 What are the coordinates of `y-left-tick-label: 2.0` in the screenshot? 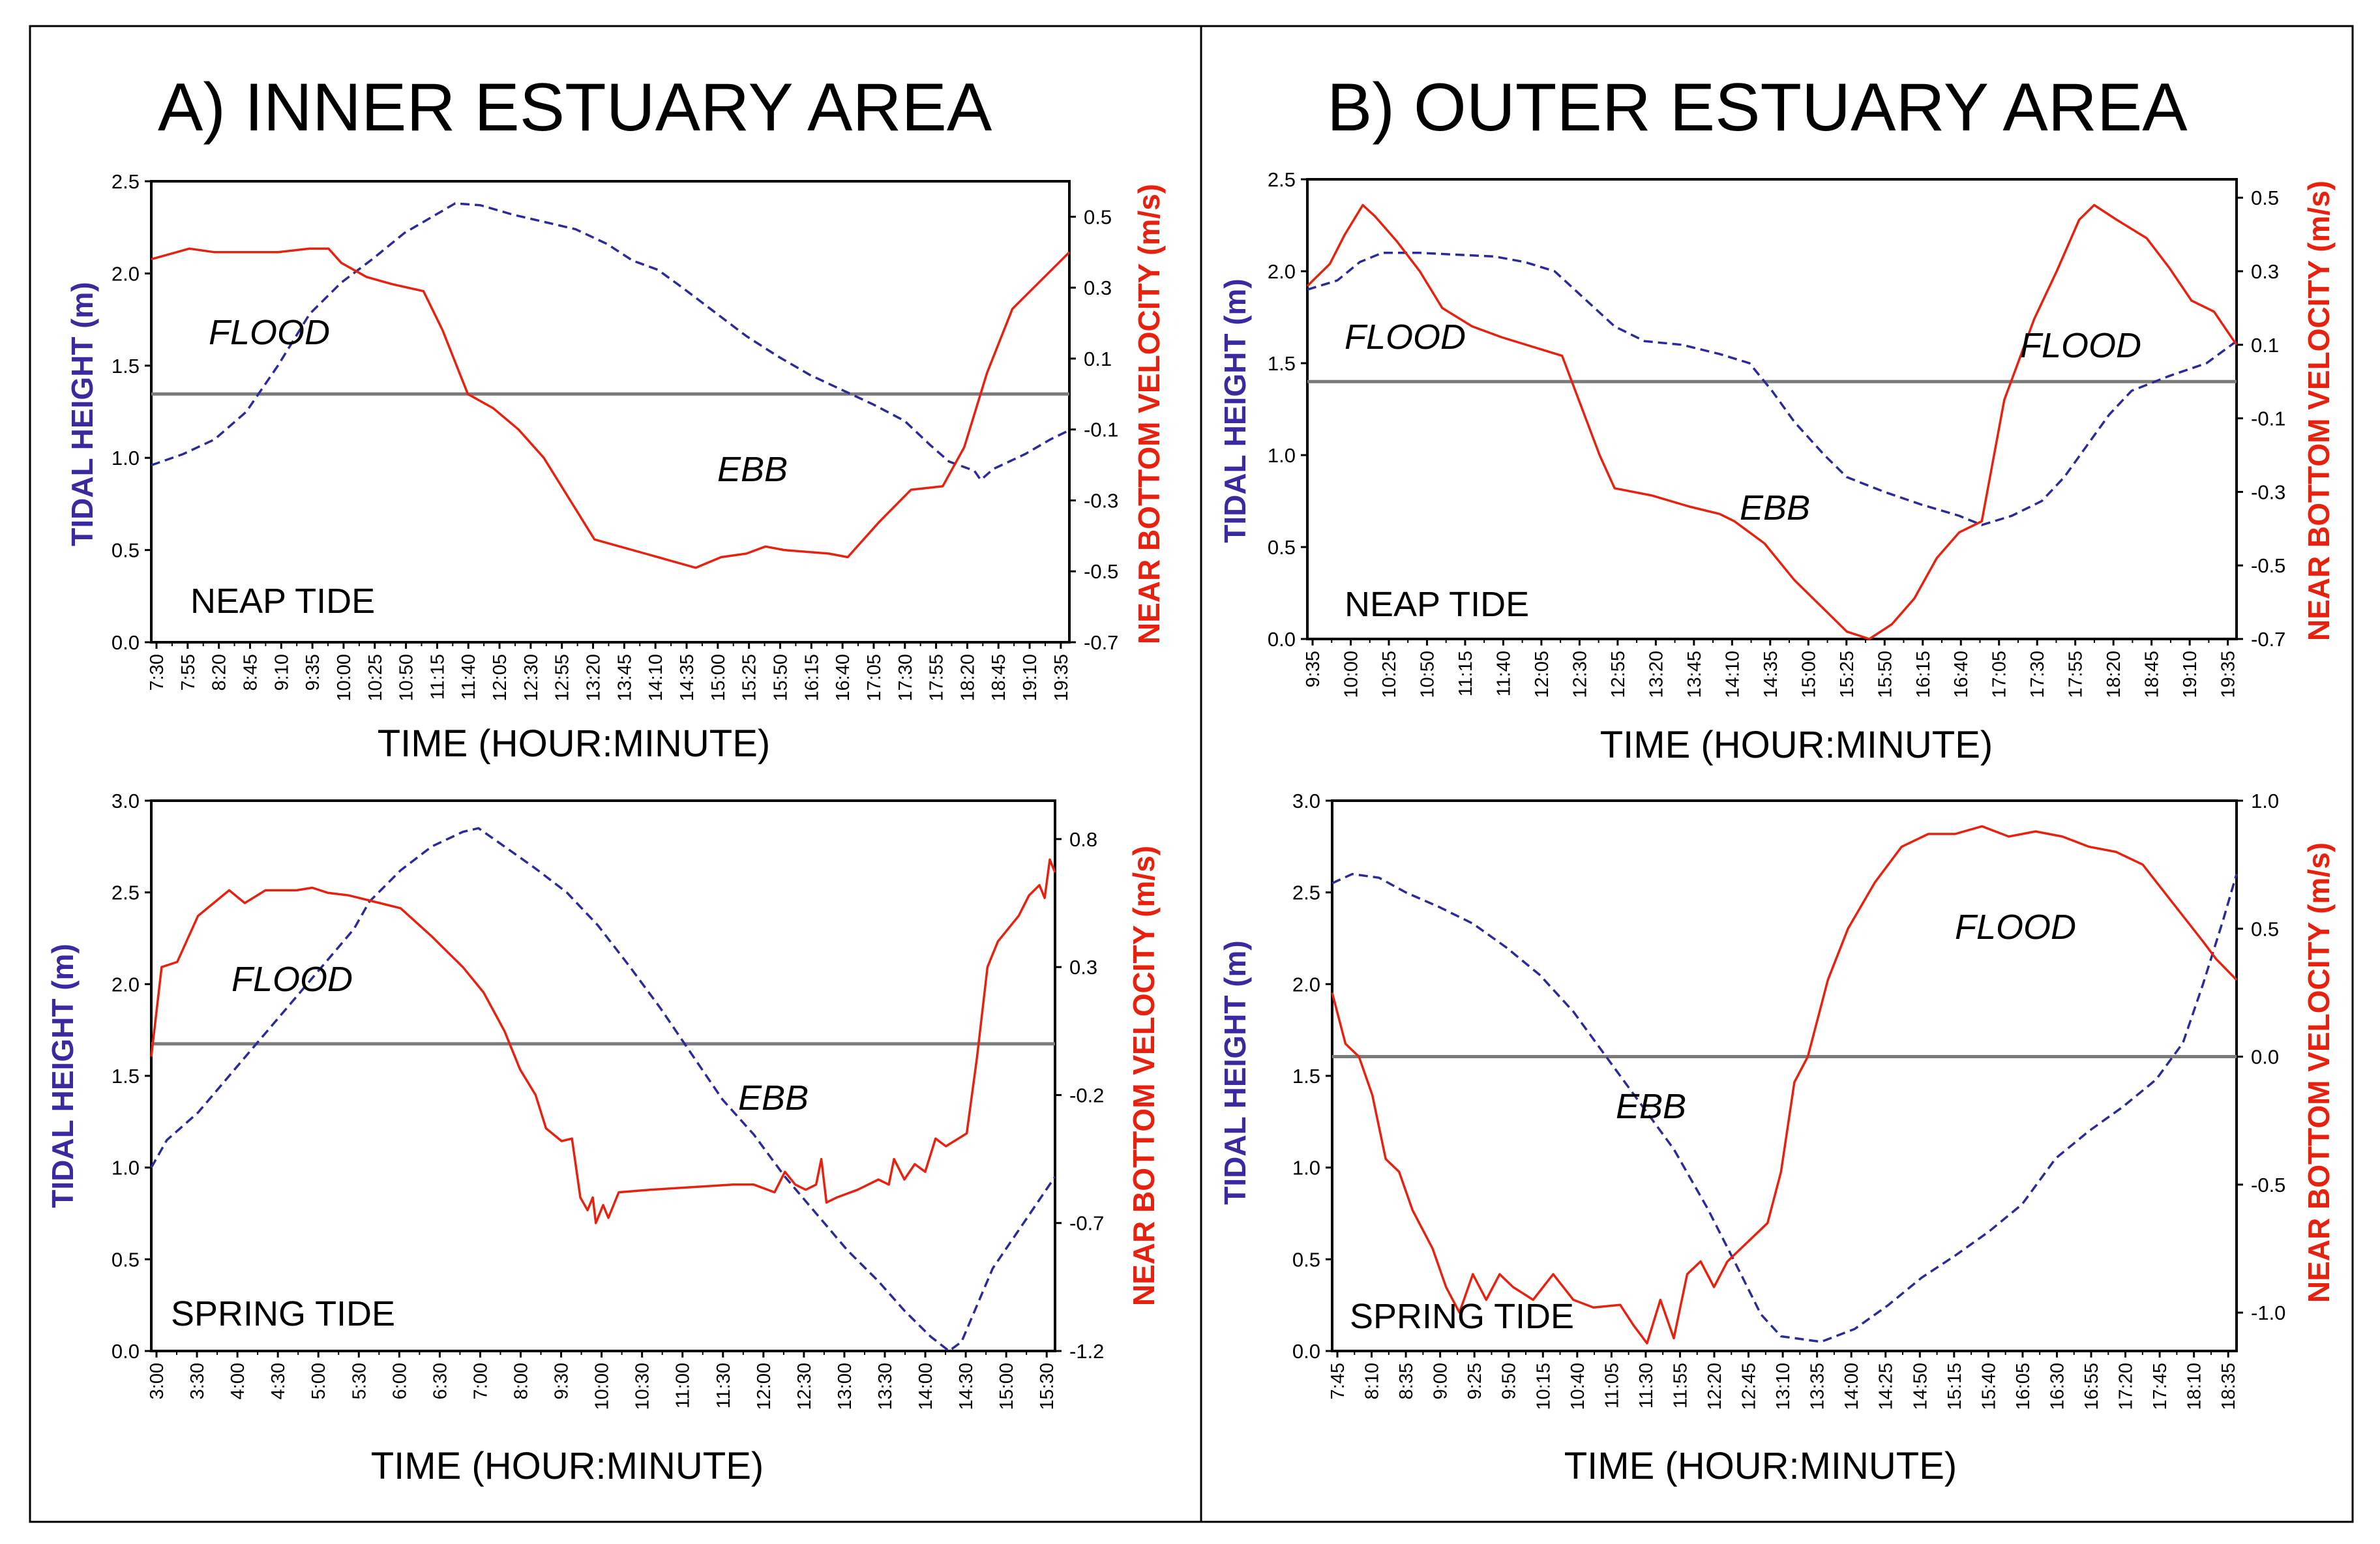 It's located at (126, 984).